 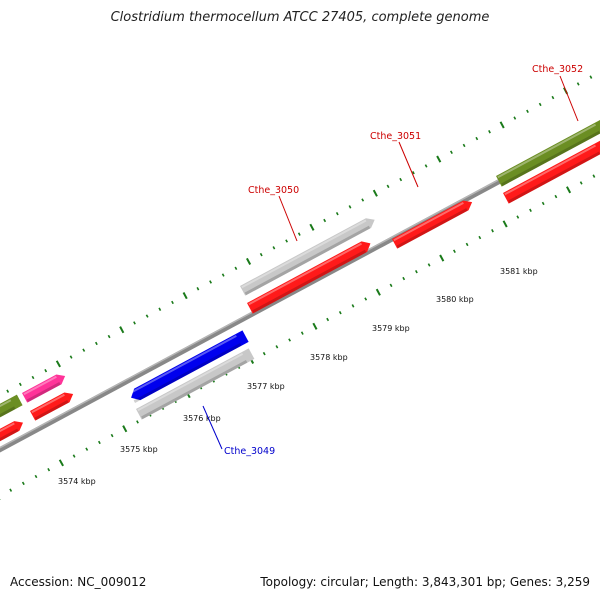 I want to click on scale-label-3575: 3575 kbp, so click(x=139, y=449).